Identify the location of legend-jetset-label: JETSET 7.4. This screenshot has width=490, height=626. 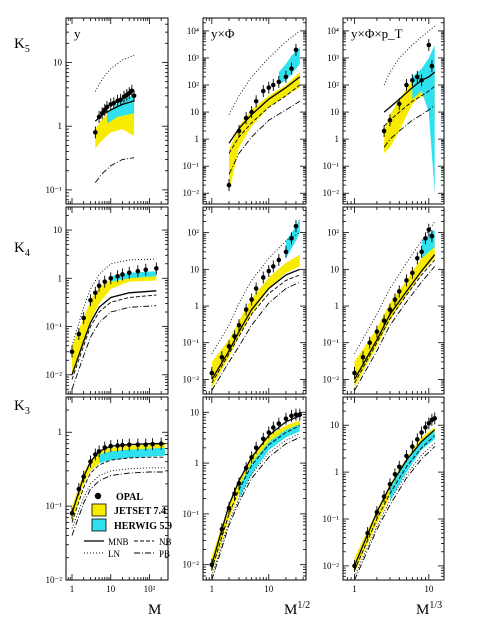
(140, 511).